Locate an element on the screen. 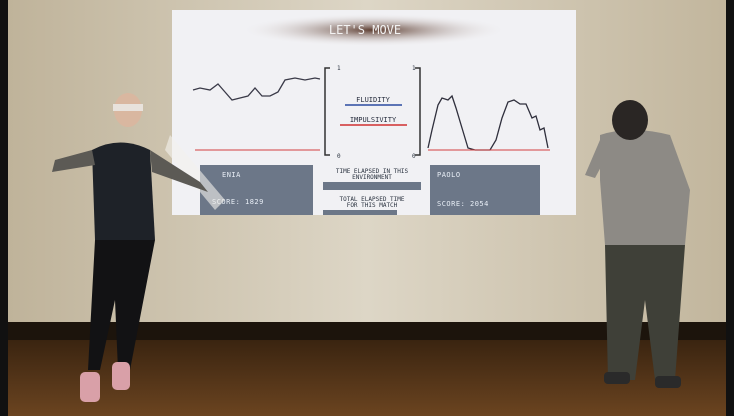 This screenshot has width=734, height=416. timer-label: TIME ELAPSED IN THIS is located at coordinates (372, 171).